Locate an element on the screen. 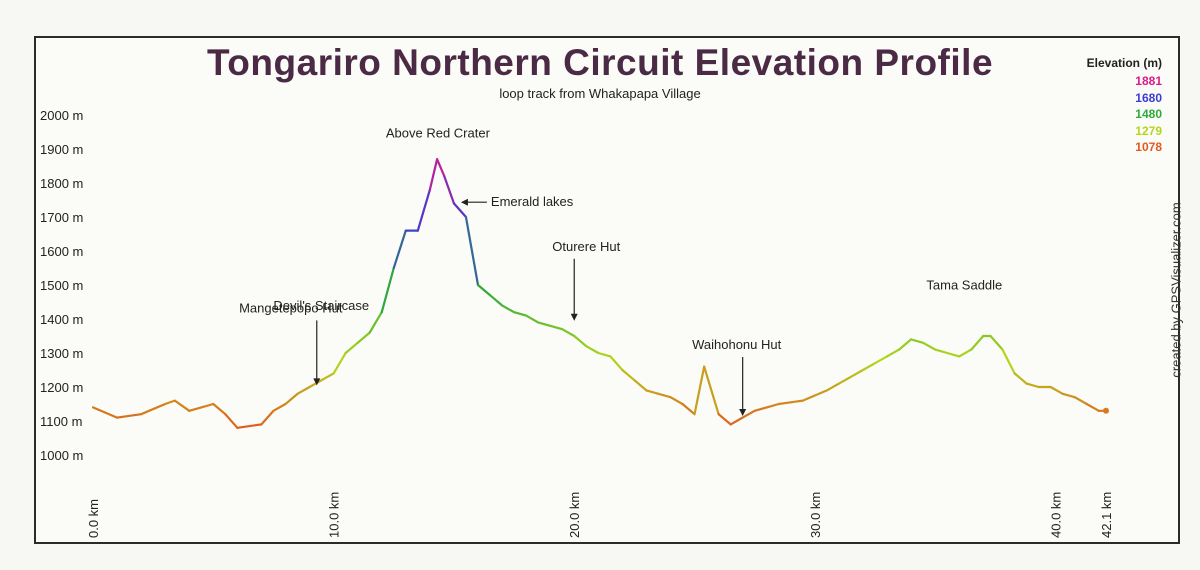  x-tick-label: 20.0 km is located at coordinates (574, 515).